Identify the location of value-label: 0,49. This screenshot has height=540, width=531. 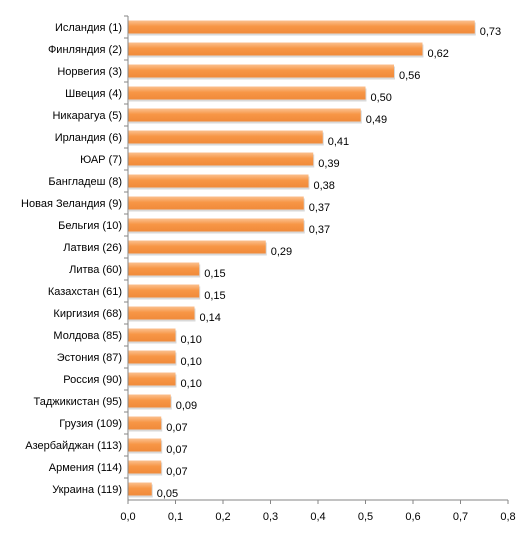
(376, 120).